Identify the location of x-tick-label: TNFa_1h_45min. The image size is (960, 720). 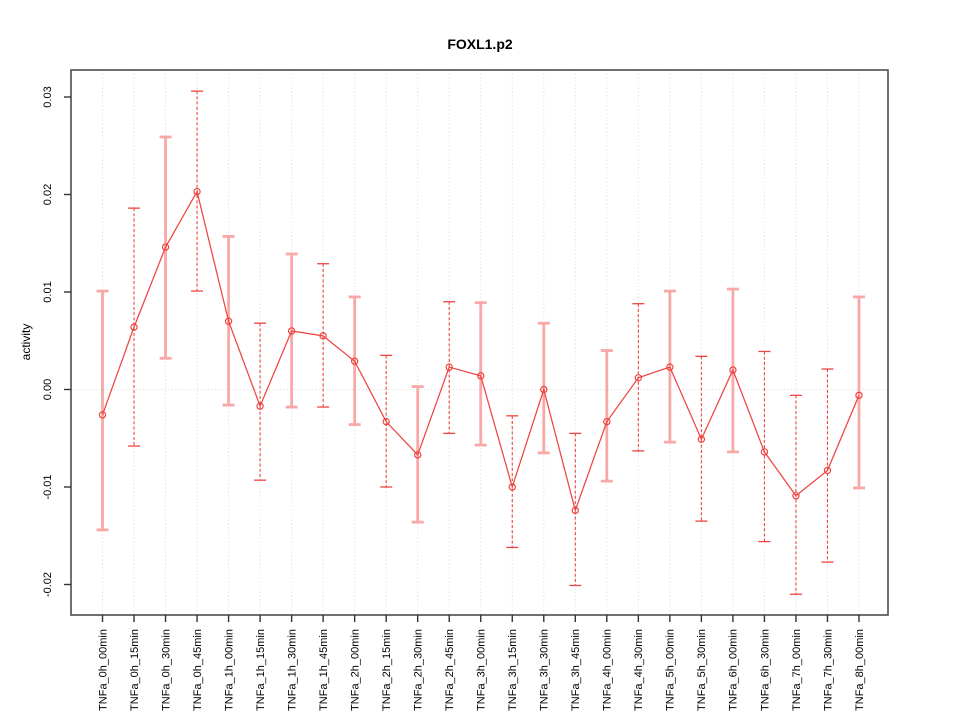
(324, 670).